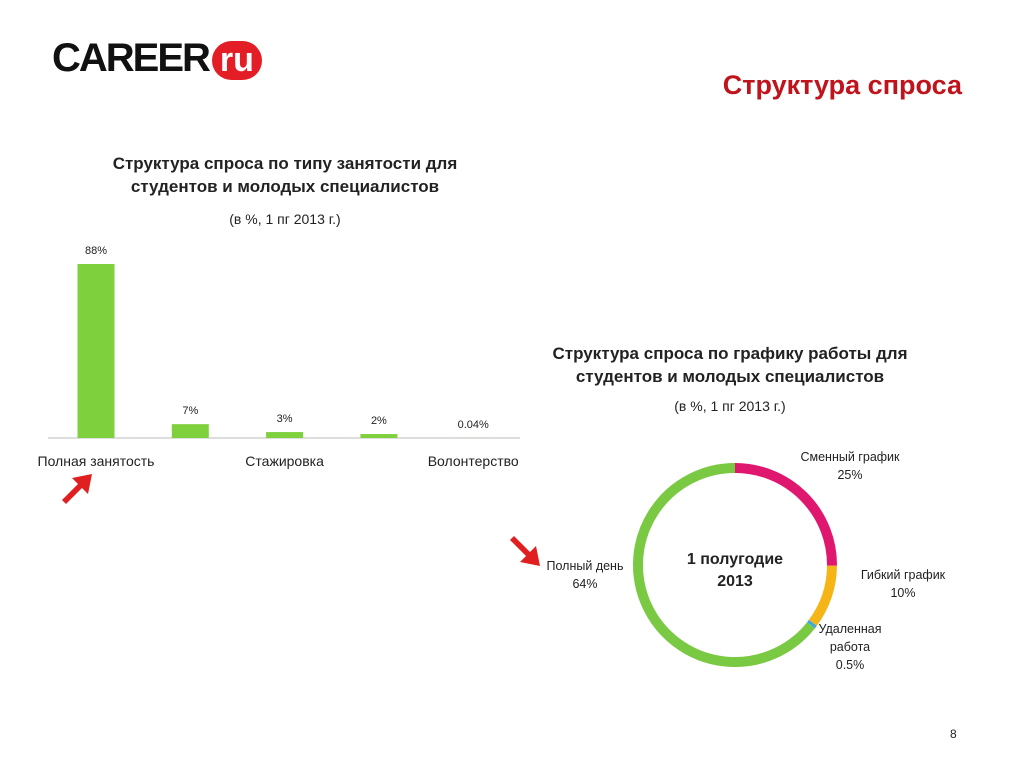  What do you see at coordinates (850, 475) in the screenshot?
I see `value-label: 25%` at bounding box center [850, 475].